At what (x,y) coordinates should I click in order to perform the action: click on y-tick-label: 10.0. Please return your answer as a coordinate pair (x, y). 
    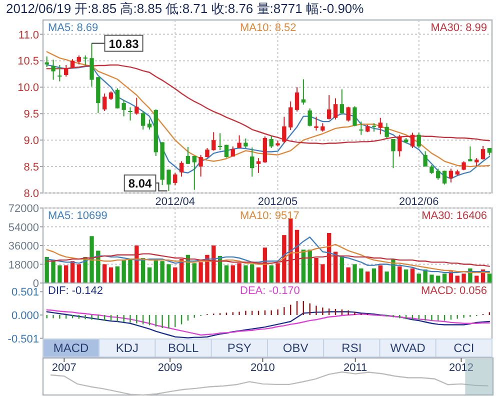
    Looking at the image, I should click on (28, 88).